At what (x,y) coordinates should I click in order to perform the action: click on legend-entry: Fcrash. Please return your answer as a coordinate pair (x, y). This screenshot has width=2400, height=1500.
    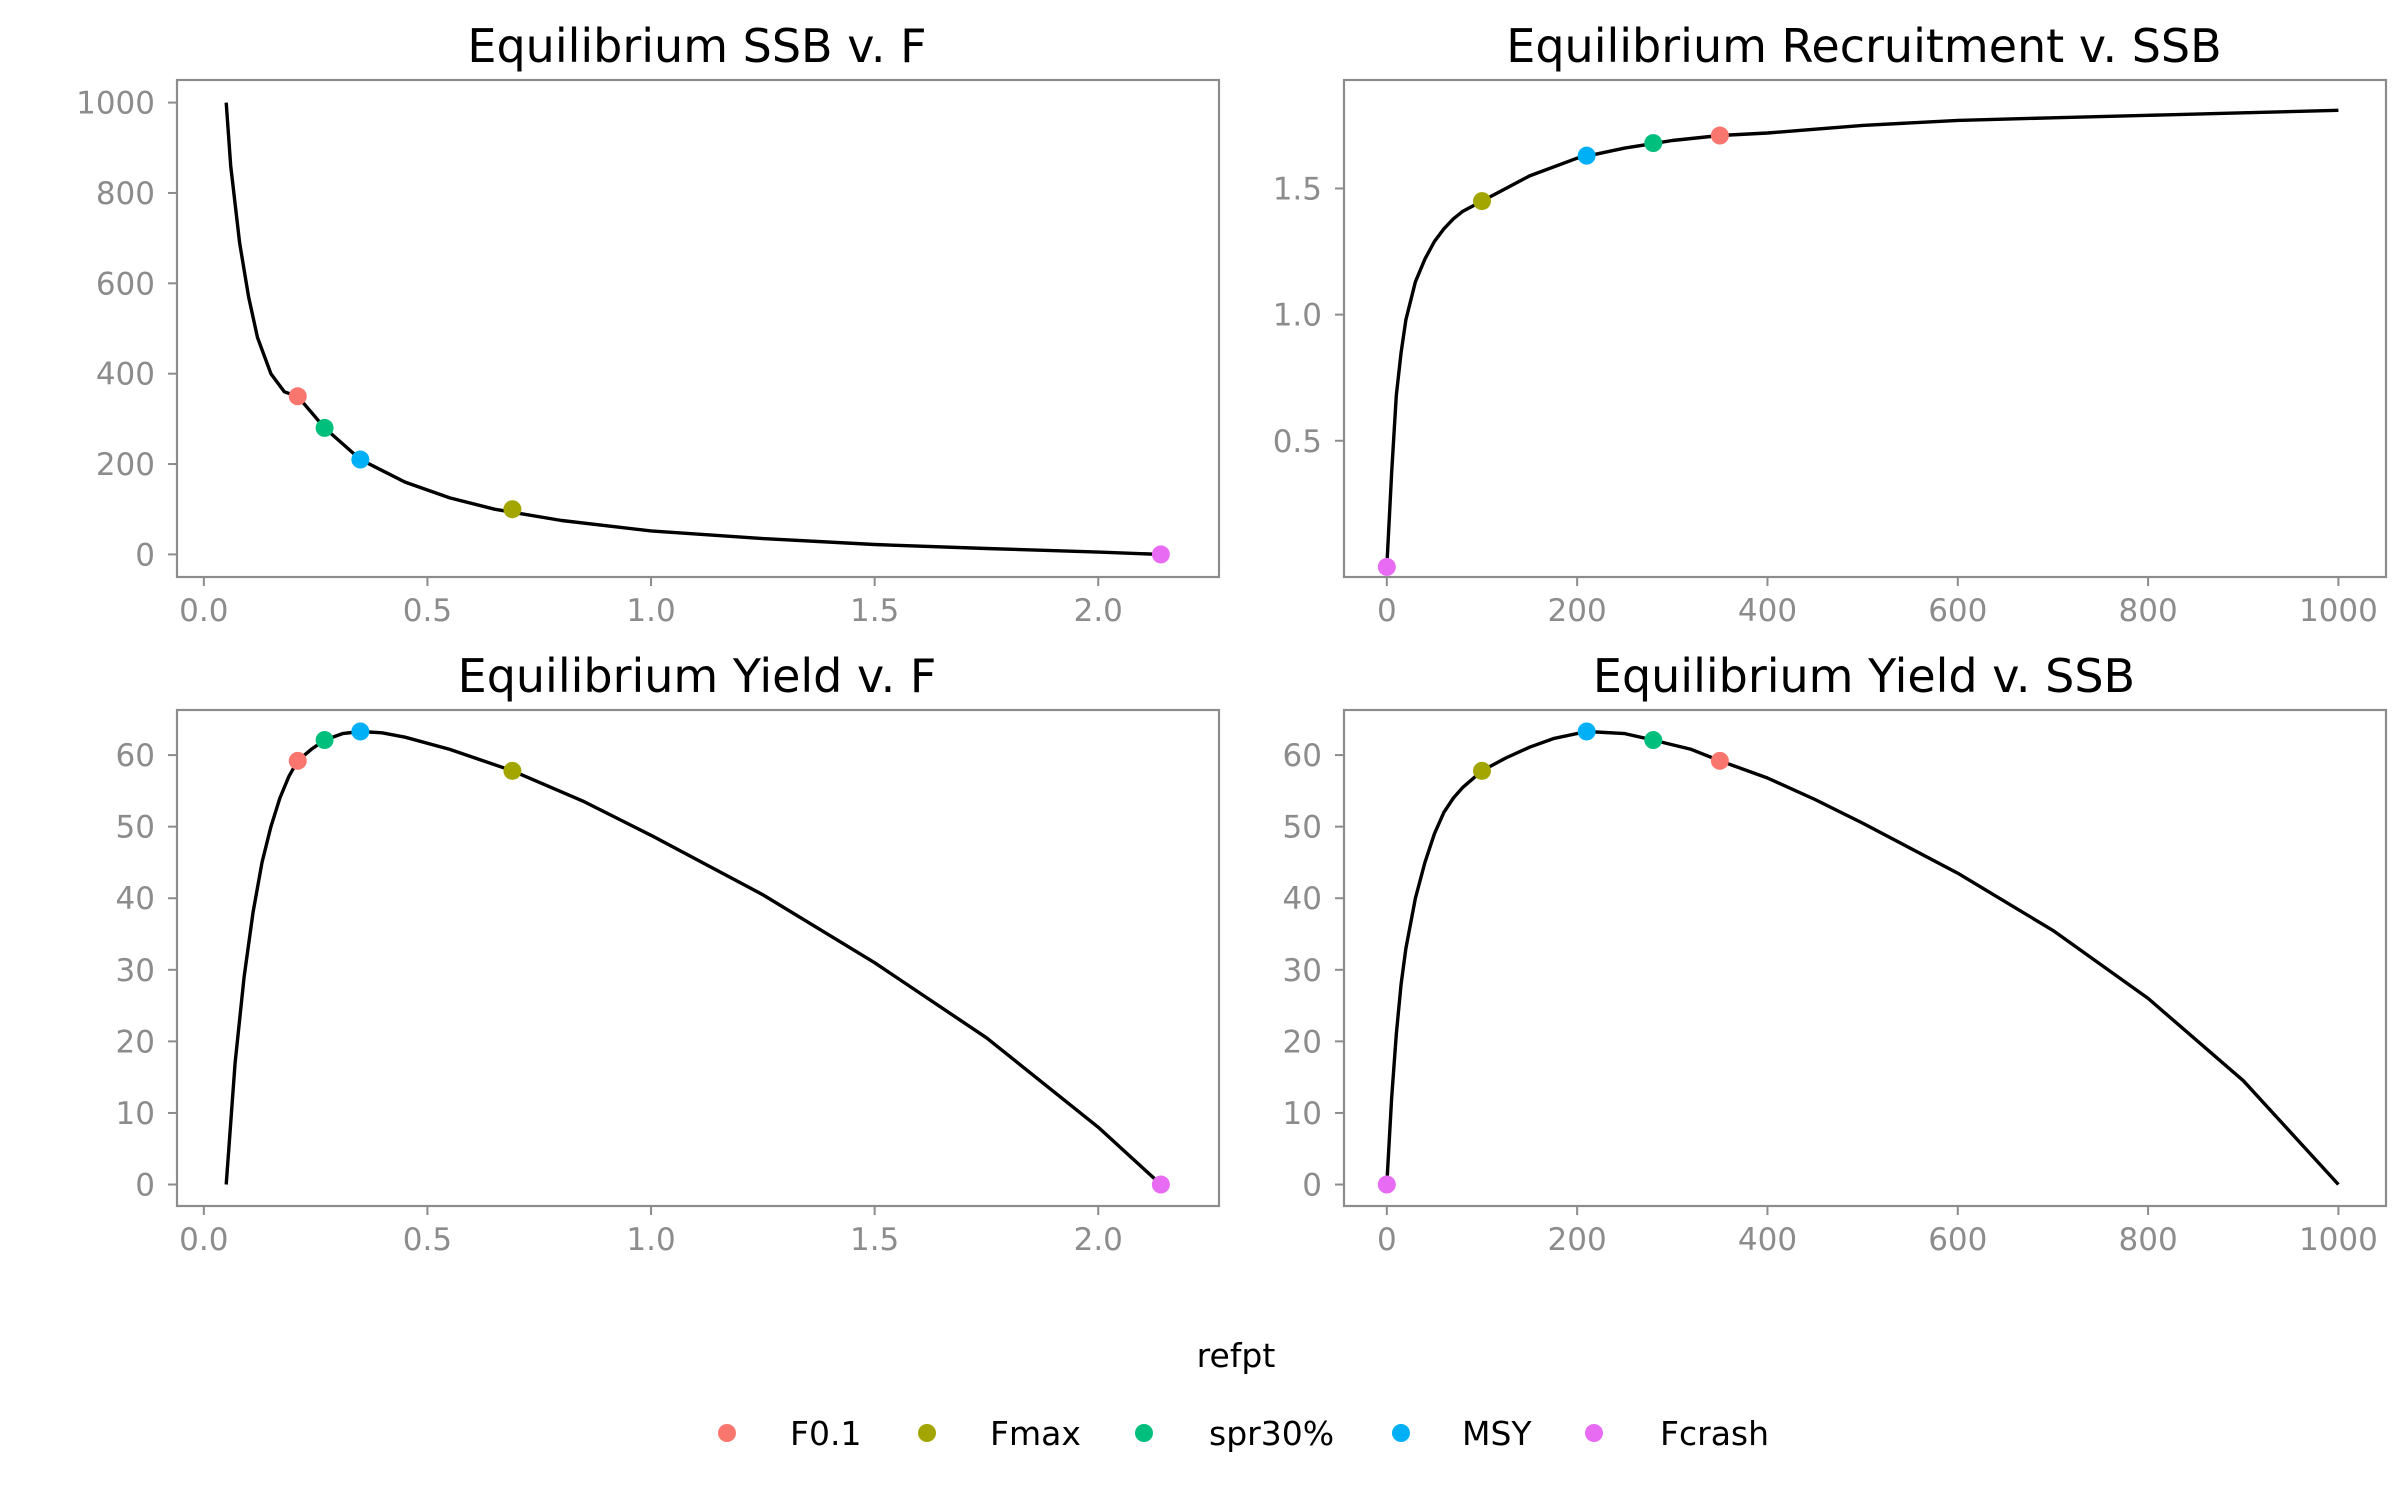
    Looking at the image, I should click on (1677, 1433).